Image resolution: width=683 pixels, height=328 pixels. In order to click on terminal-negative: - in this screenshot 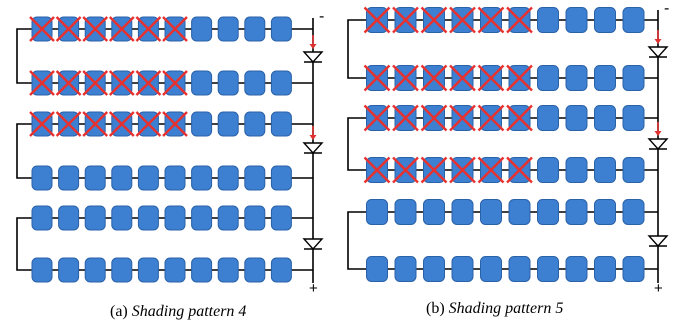, I will do `click(666, 8)`.